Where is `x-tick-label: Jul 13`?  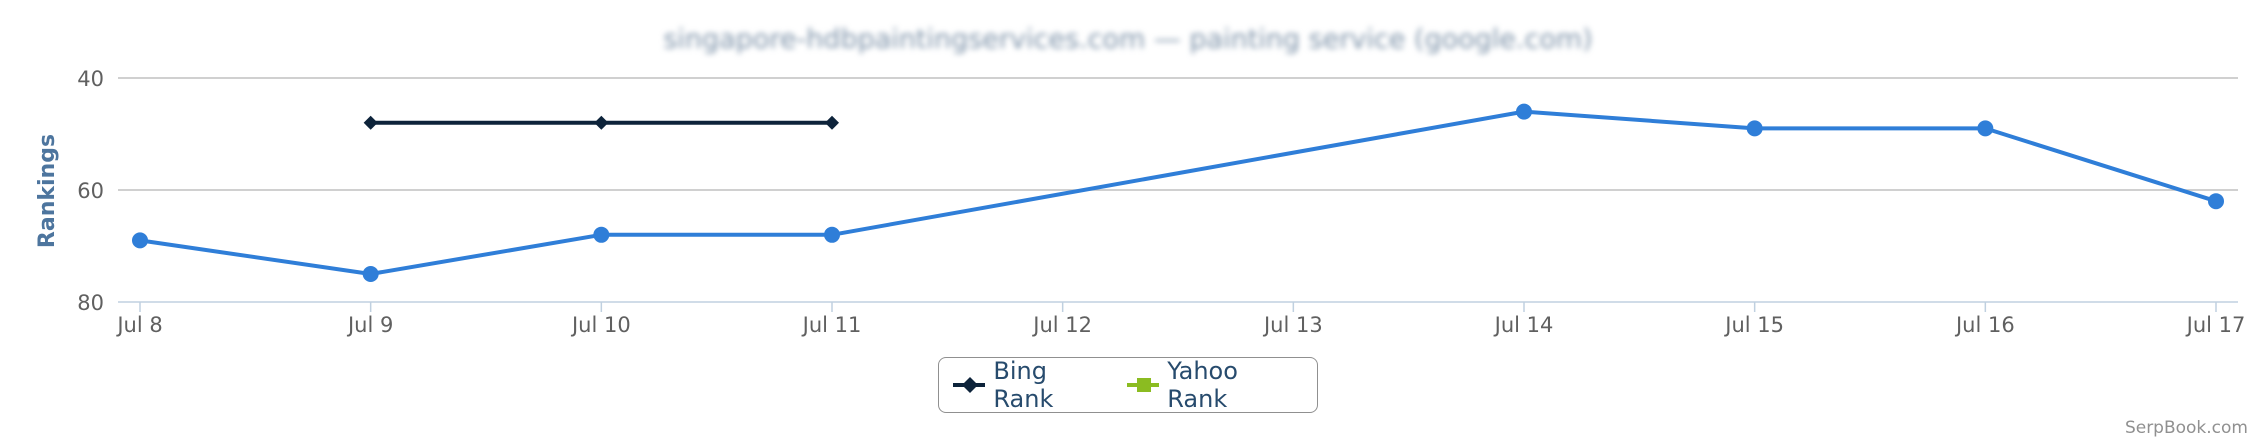
x-tick-label: Jul 13 is located at coordinates (1292, 325).